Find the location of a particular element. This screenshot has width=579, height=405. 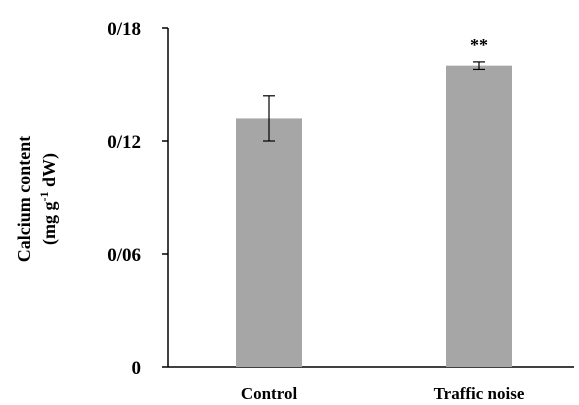

x-axis-categories: Control Traffic noise is located at coordinates (383, 393).